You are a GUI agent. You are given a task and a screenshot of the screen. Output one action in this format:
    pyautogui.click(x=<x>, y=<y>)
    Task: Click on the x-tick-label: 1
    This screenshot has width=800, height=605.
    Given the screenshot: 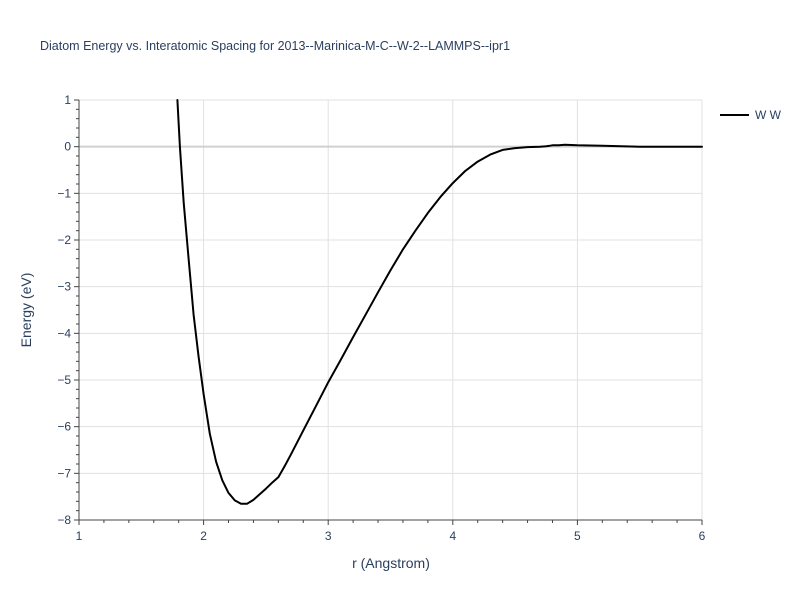 What is the action you would take?
    pyautogui.click(x=79, y=536)
    